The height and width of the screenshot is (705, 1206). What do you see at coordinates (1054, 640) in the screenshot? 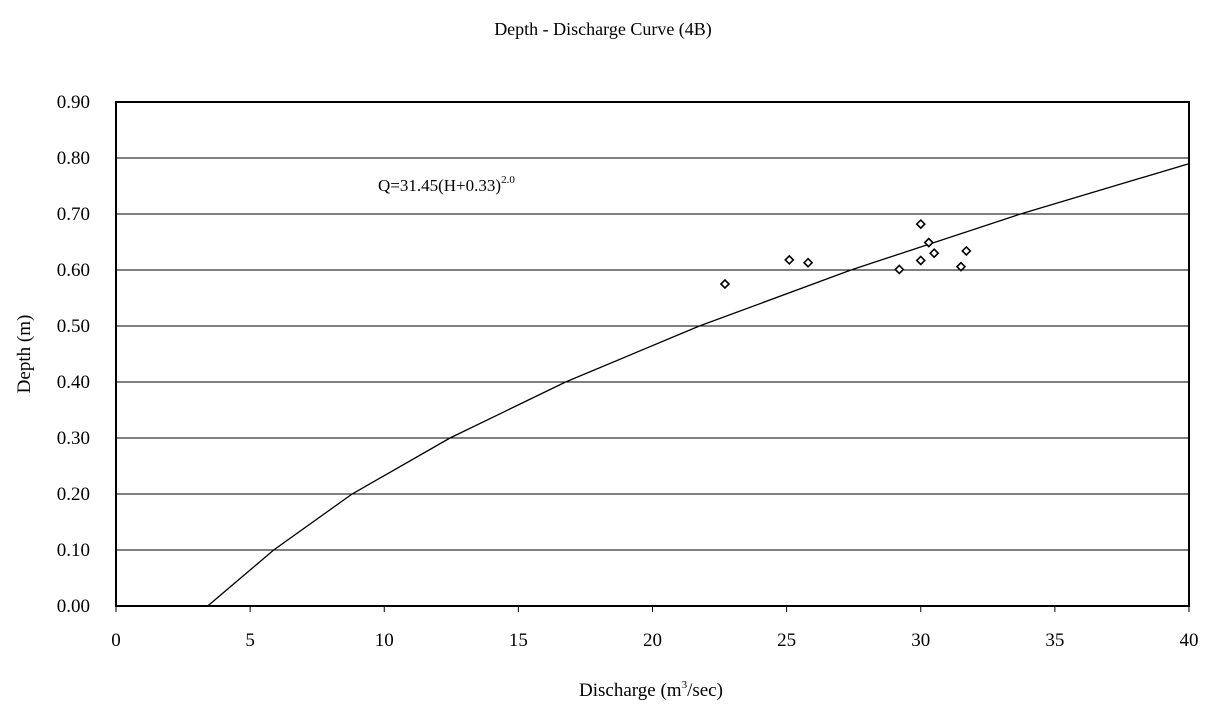
I see `x-tick-label: 35` at bounding box center [1054, 640].